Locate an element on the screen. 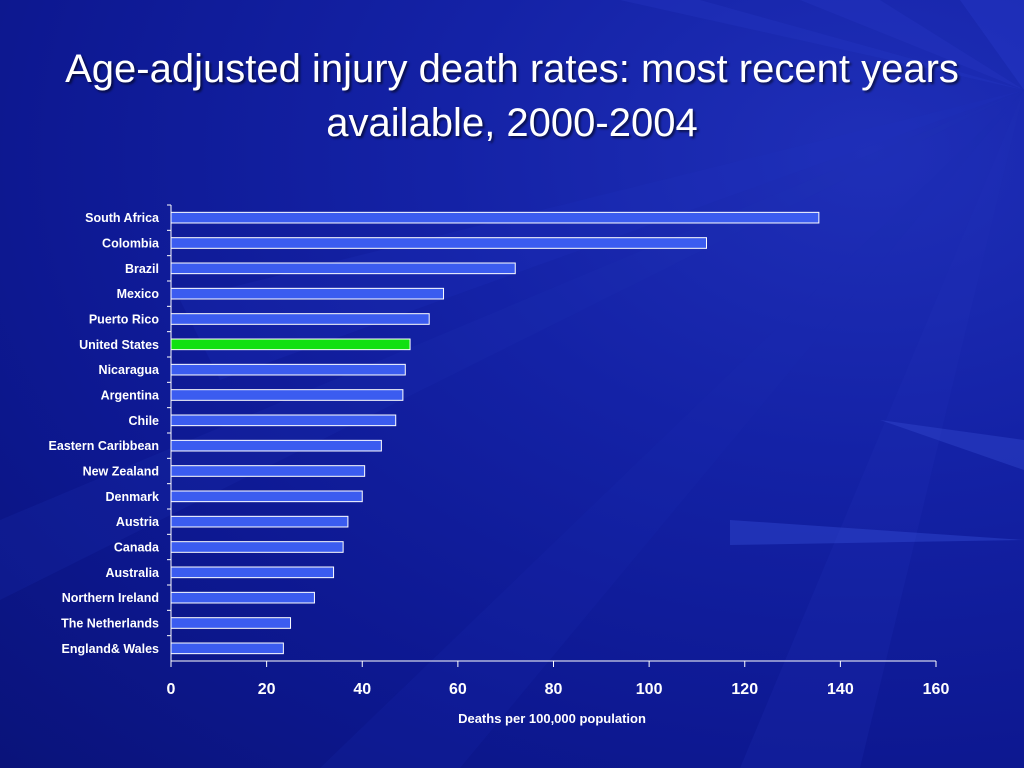 The width and height of the screenshot is (1024, 768). bar-mexico is located at coordinates (307, 293).